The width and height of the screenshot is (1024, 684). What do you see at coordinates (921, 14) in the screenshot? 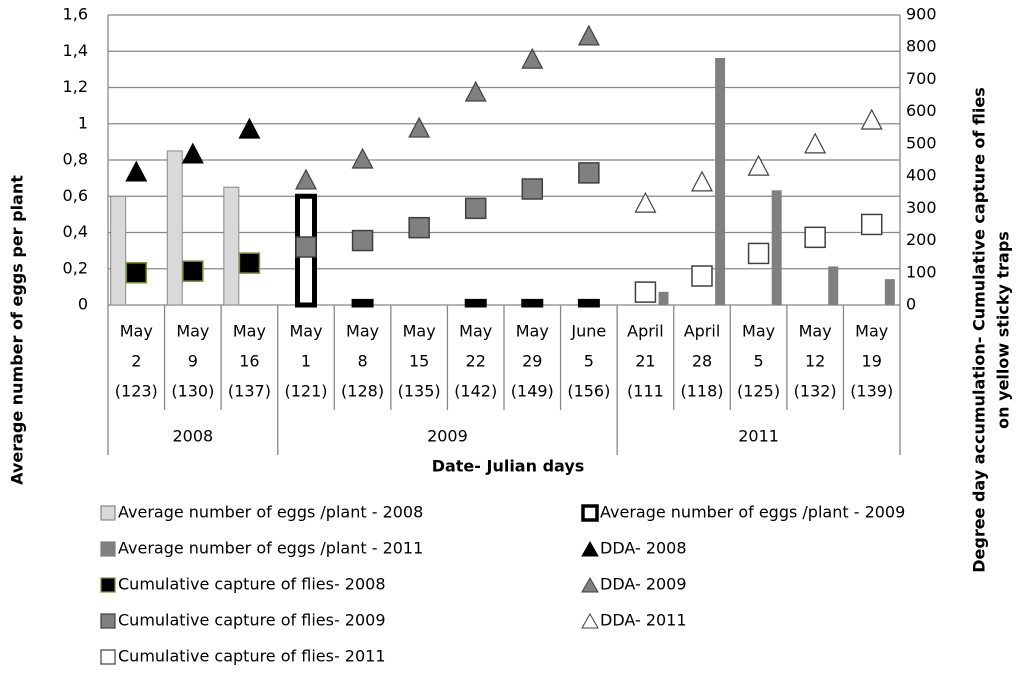
I see `y2-tick-label: 900` at bounding box center [921, 14].